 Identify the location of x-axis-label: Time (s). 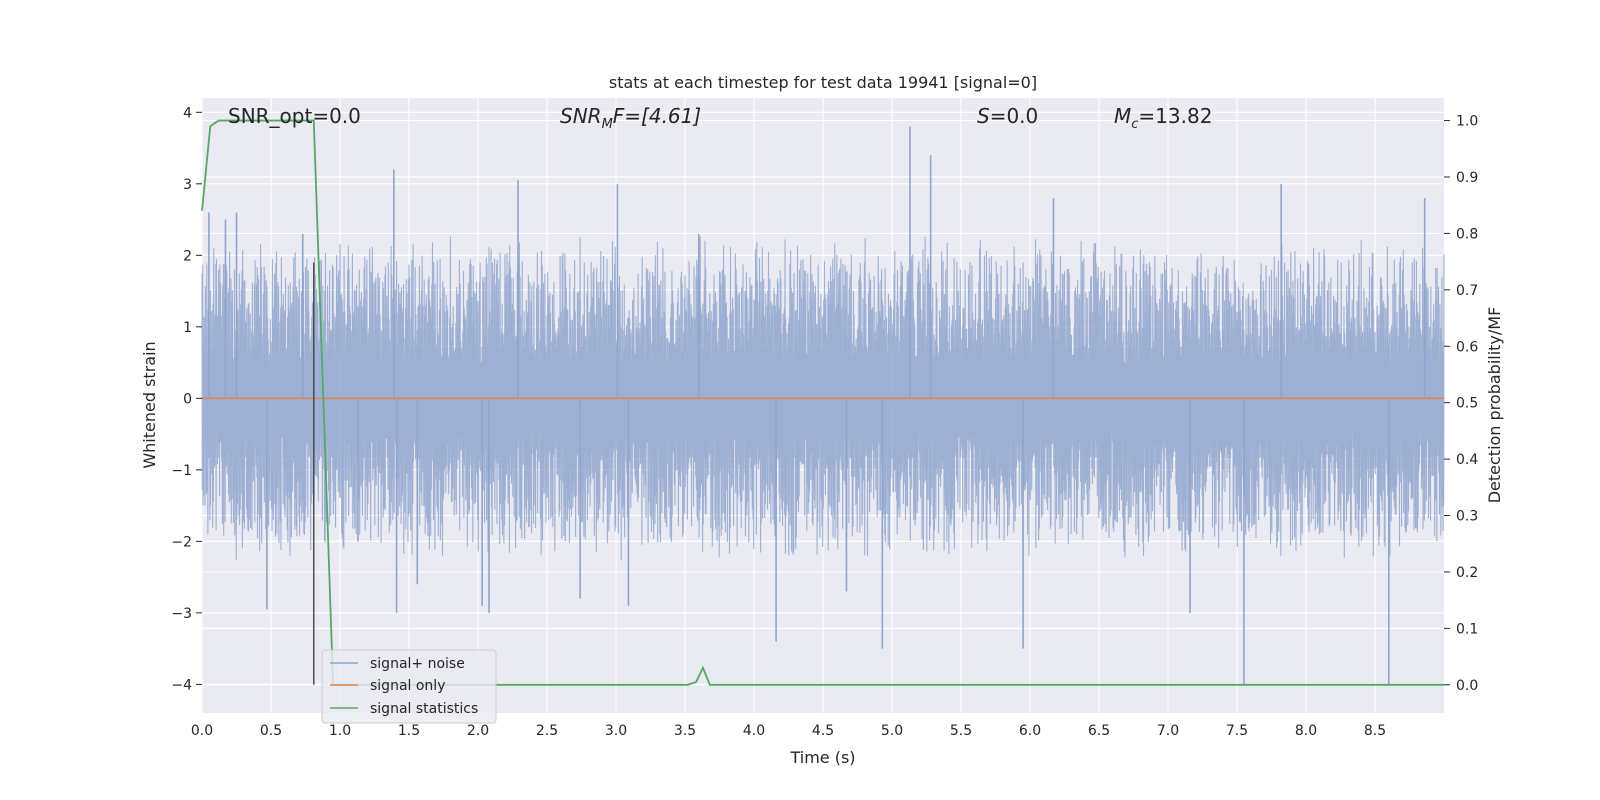
(822, 757).